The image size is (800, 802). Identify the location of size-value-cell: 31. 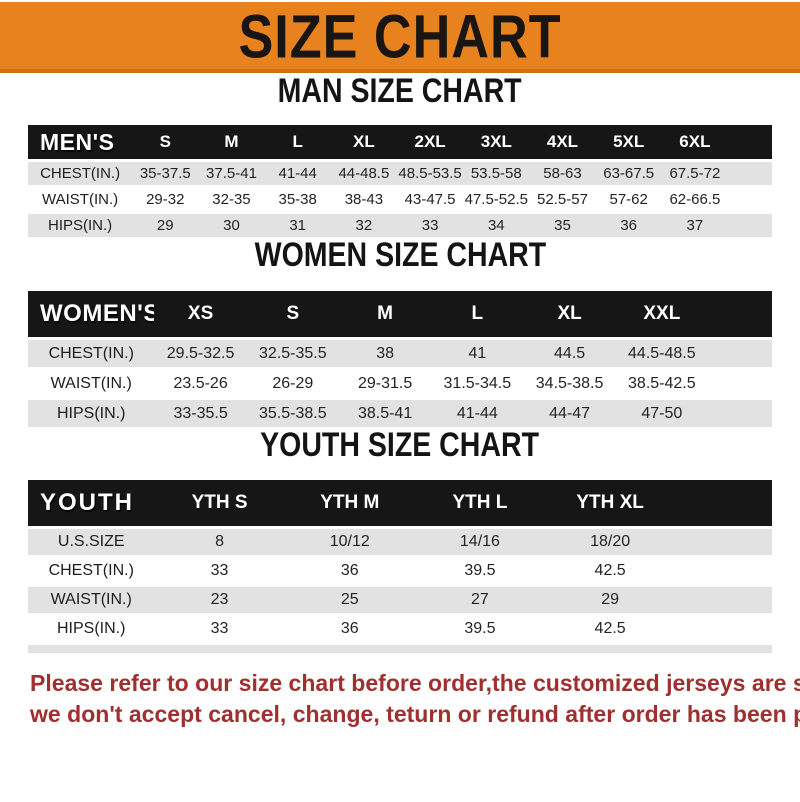
(297, 224).